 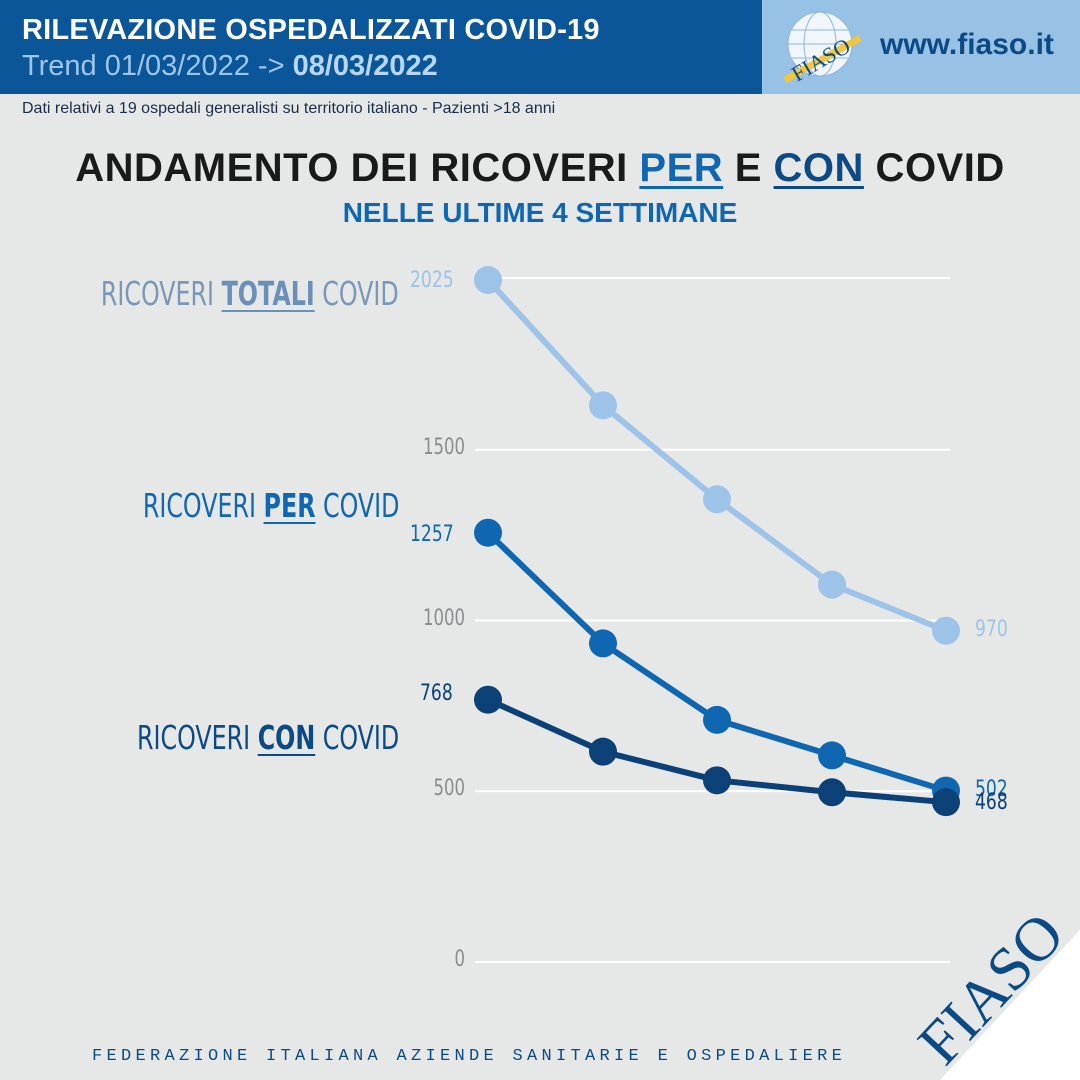 I want to click on header-trend: Trend 01/03/2022 -> 08/03/2022, so click(x=230, y=66).